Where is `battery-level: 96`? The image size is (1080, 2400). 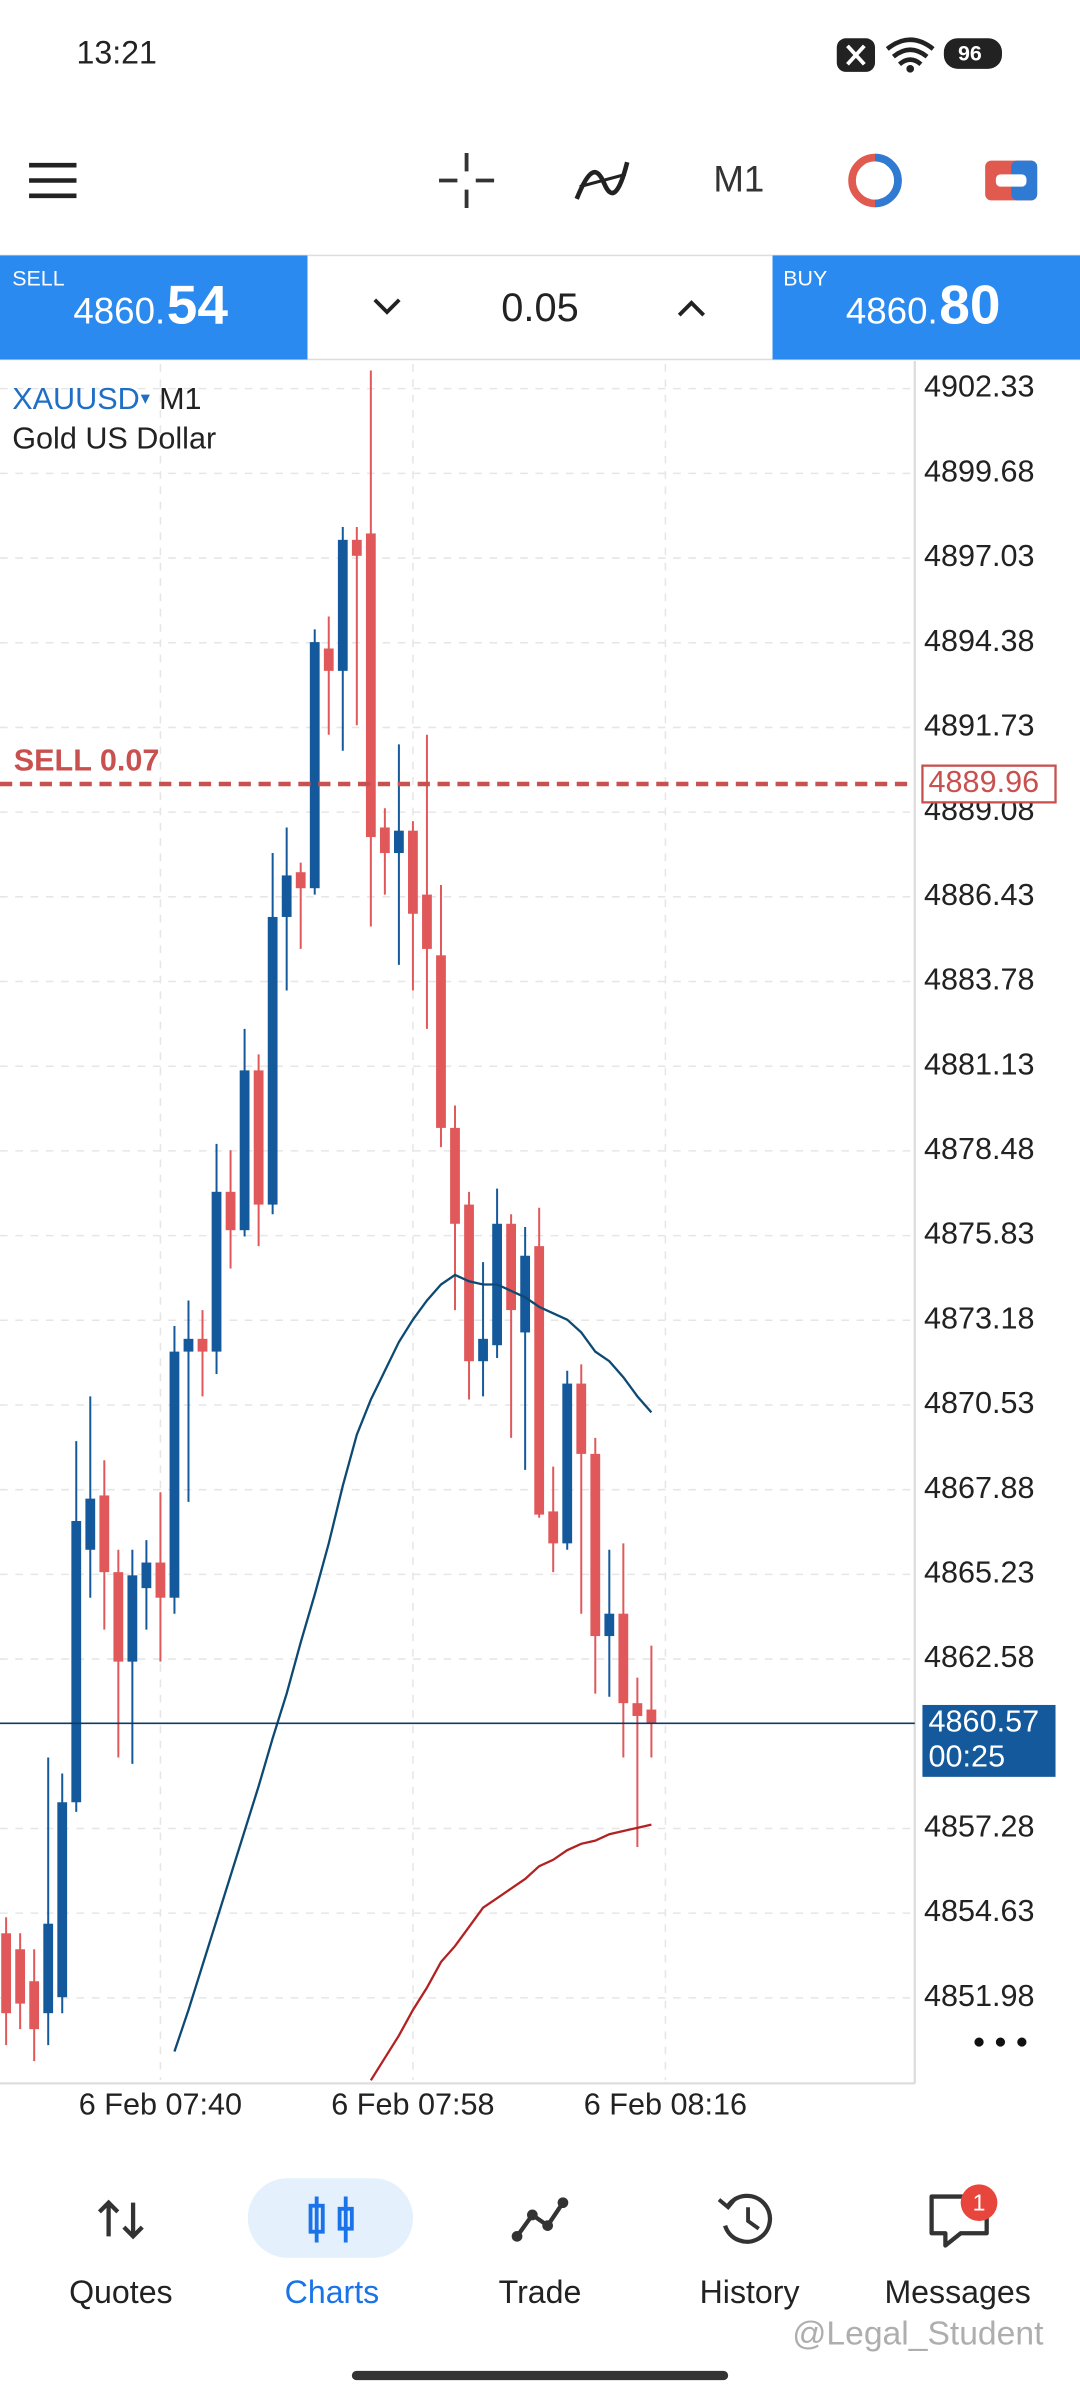
battery-level: 96 is located at coordinates (970, 54).